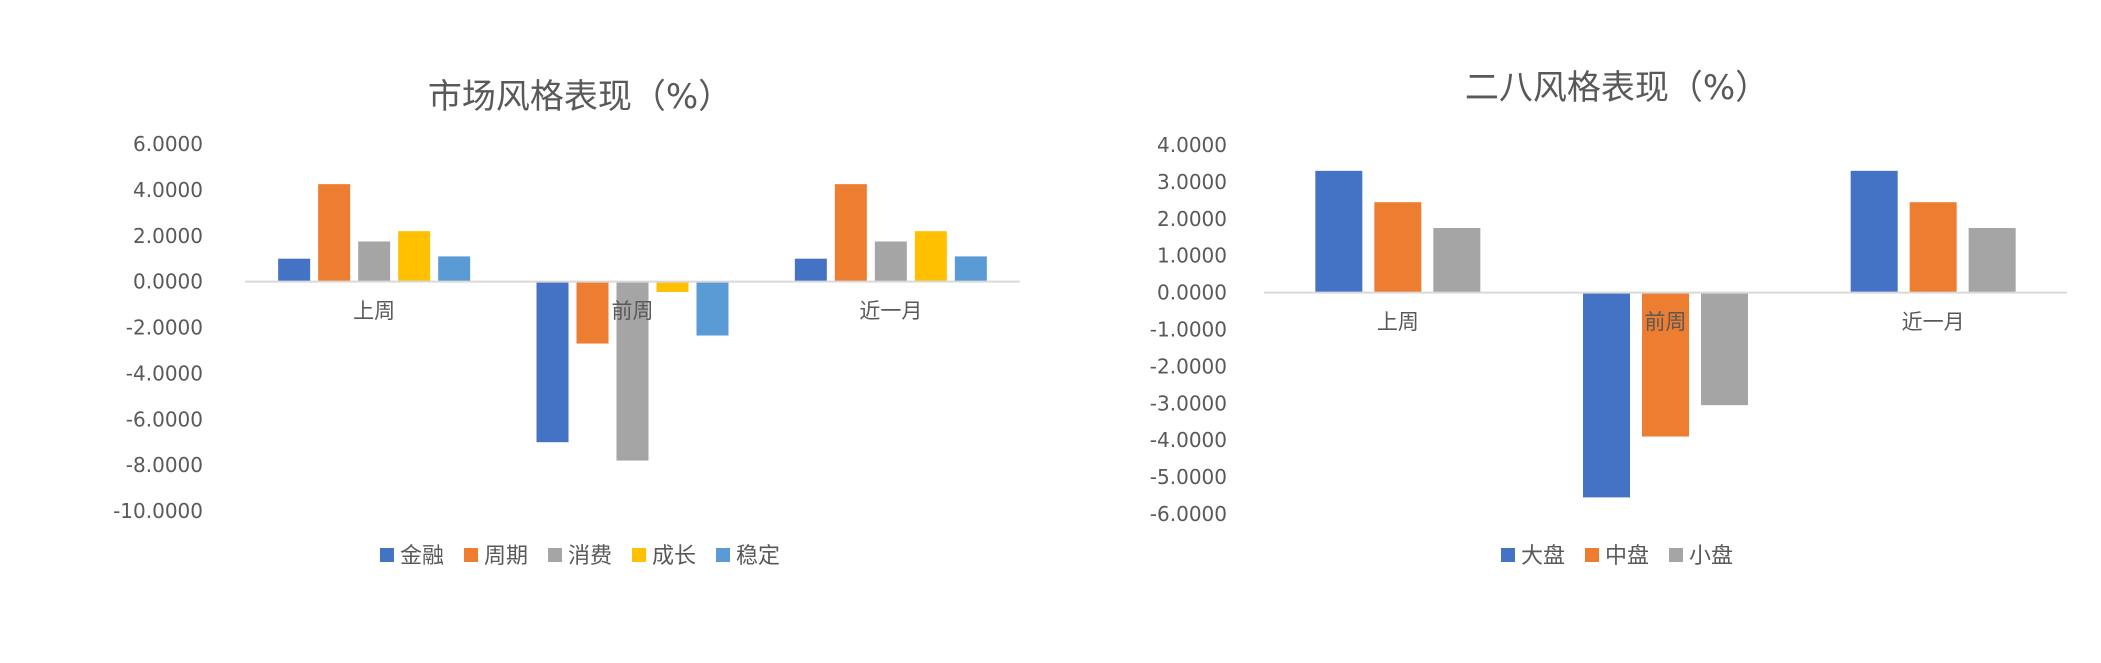  I want to click on y-tick-label: -1.0000, so click(1188, 330).